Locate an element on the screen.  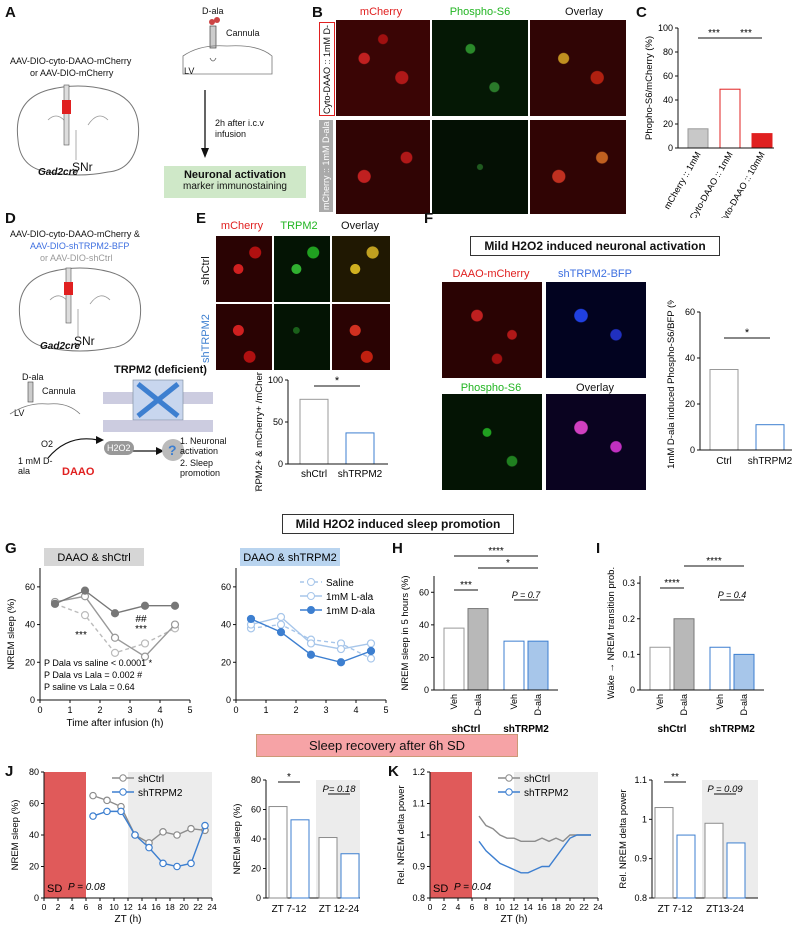
j-x-tick-label: 2 is located at coordinates (58, 907).